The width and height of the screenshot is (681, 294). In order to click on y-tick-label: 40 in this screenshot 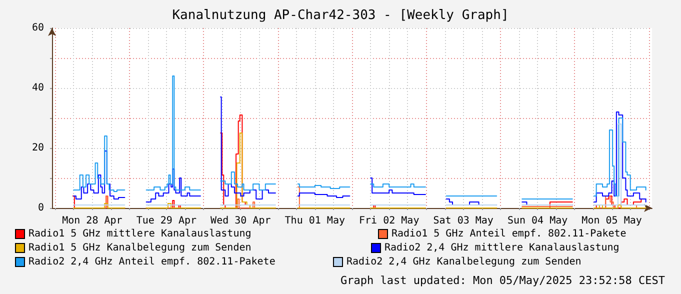, I will do `click(38, 88)`.